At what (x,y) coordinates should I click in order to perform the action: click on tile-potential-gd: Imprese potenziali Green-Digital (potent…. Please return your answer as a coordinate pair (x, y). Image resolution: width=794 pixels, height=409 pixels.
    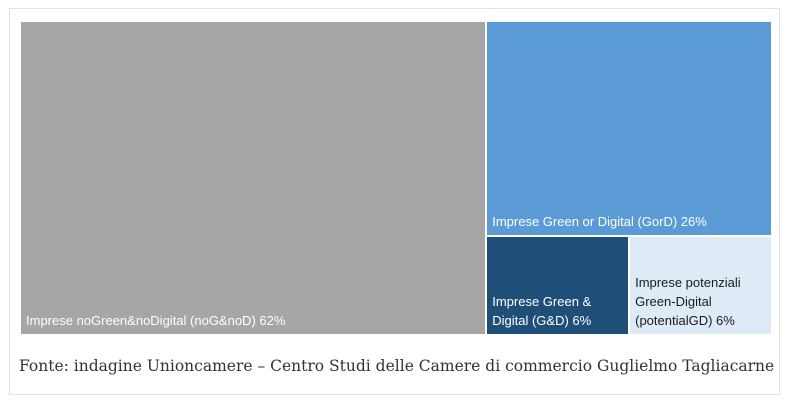
    Looking at the image, I should click on (700, 285).